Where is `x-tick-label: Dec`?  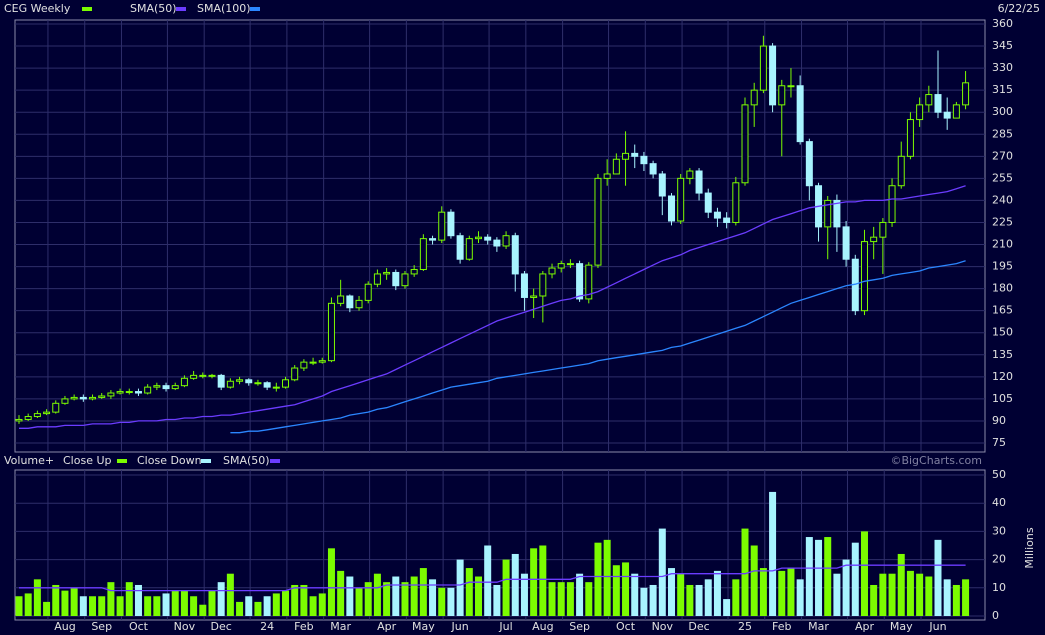 x-tick-label: Dec is located at coordinates (698, 626).